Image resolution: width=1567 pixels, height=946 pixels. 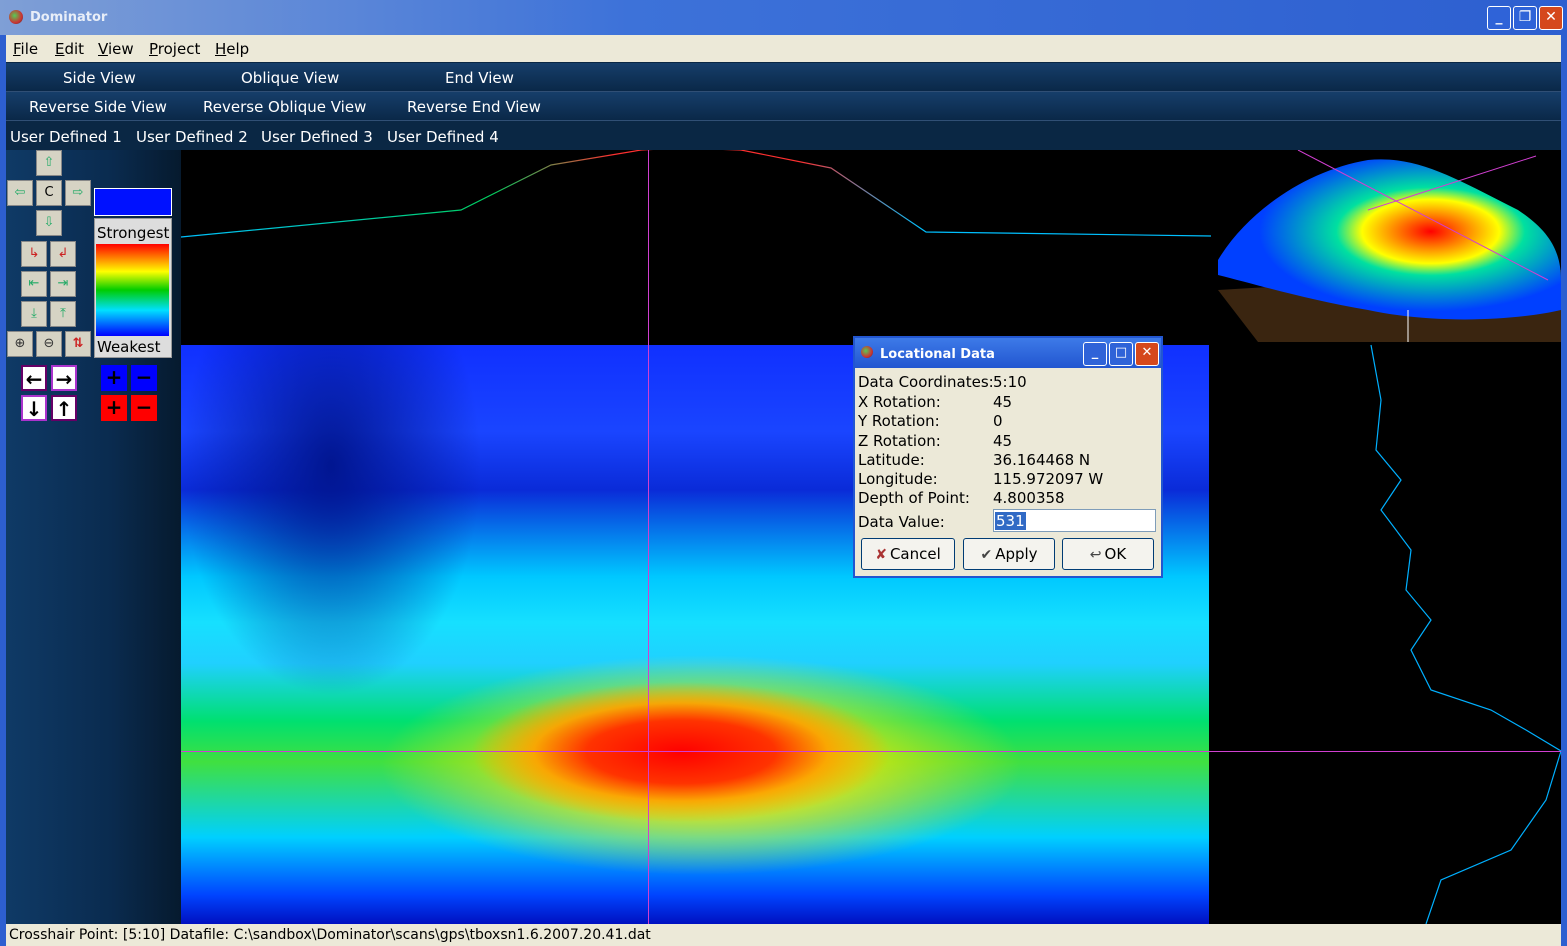 I want to click on latitude-label: Latitude:, so click(x=891, y=460).